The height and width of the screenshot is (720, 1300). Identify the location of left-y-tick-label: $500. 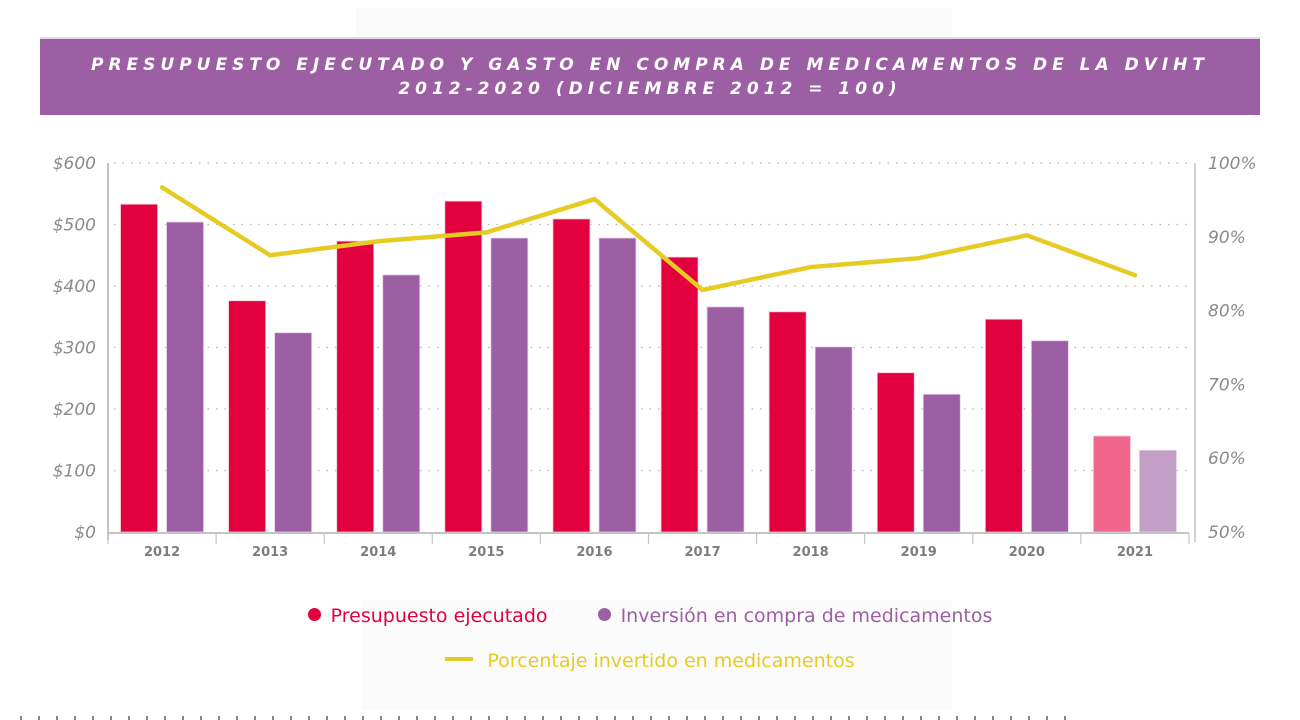
(74, 226).